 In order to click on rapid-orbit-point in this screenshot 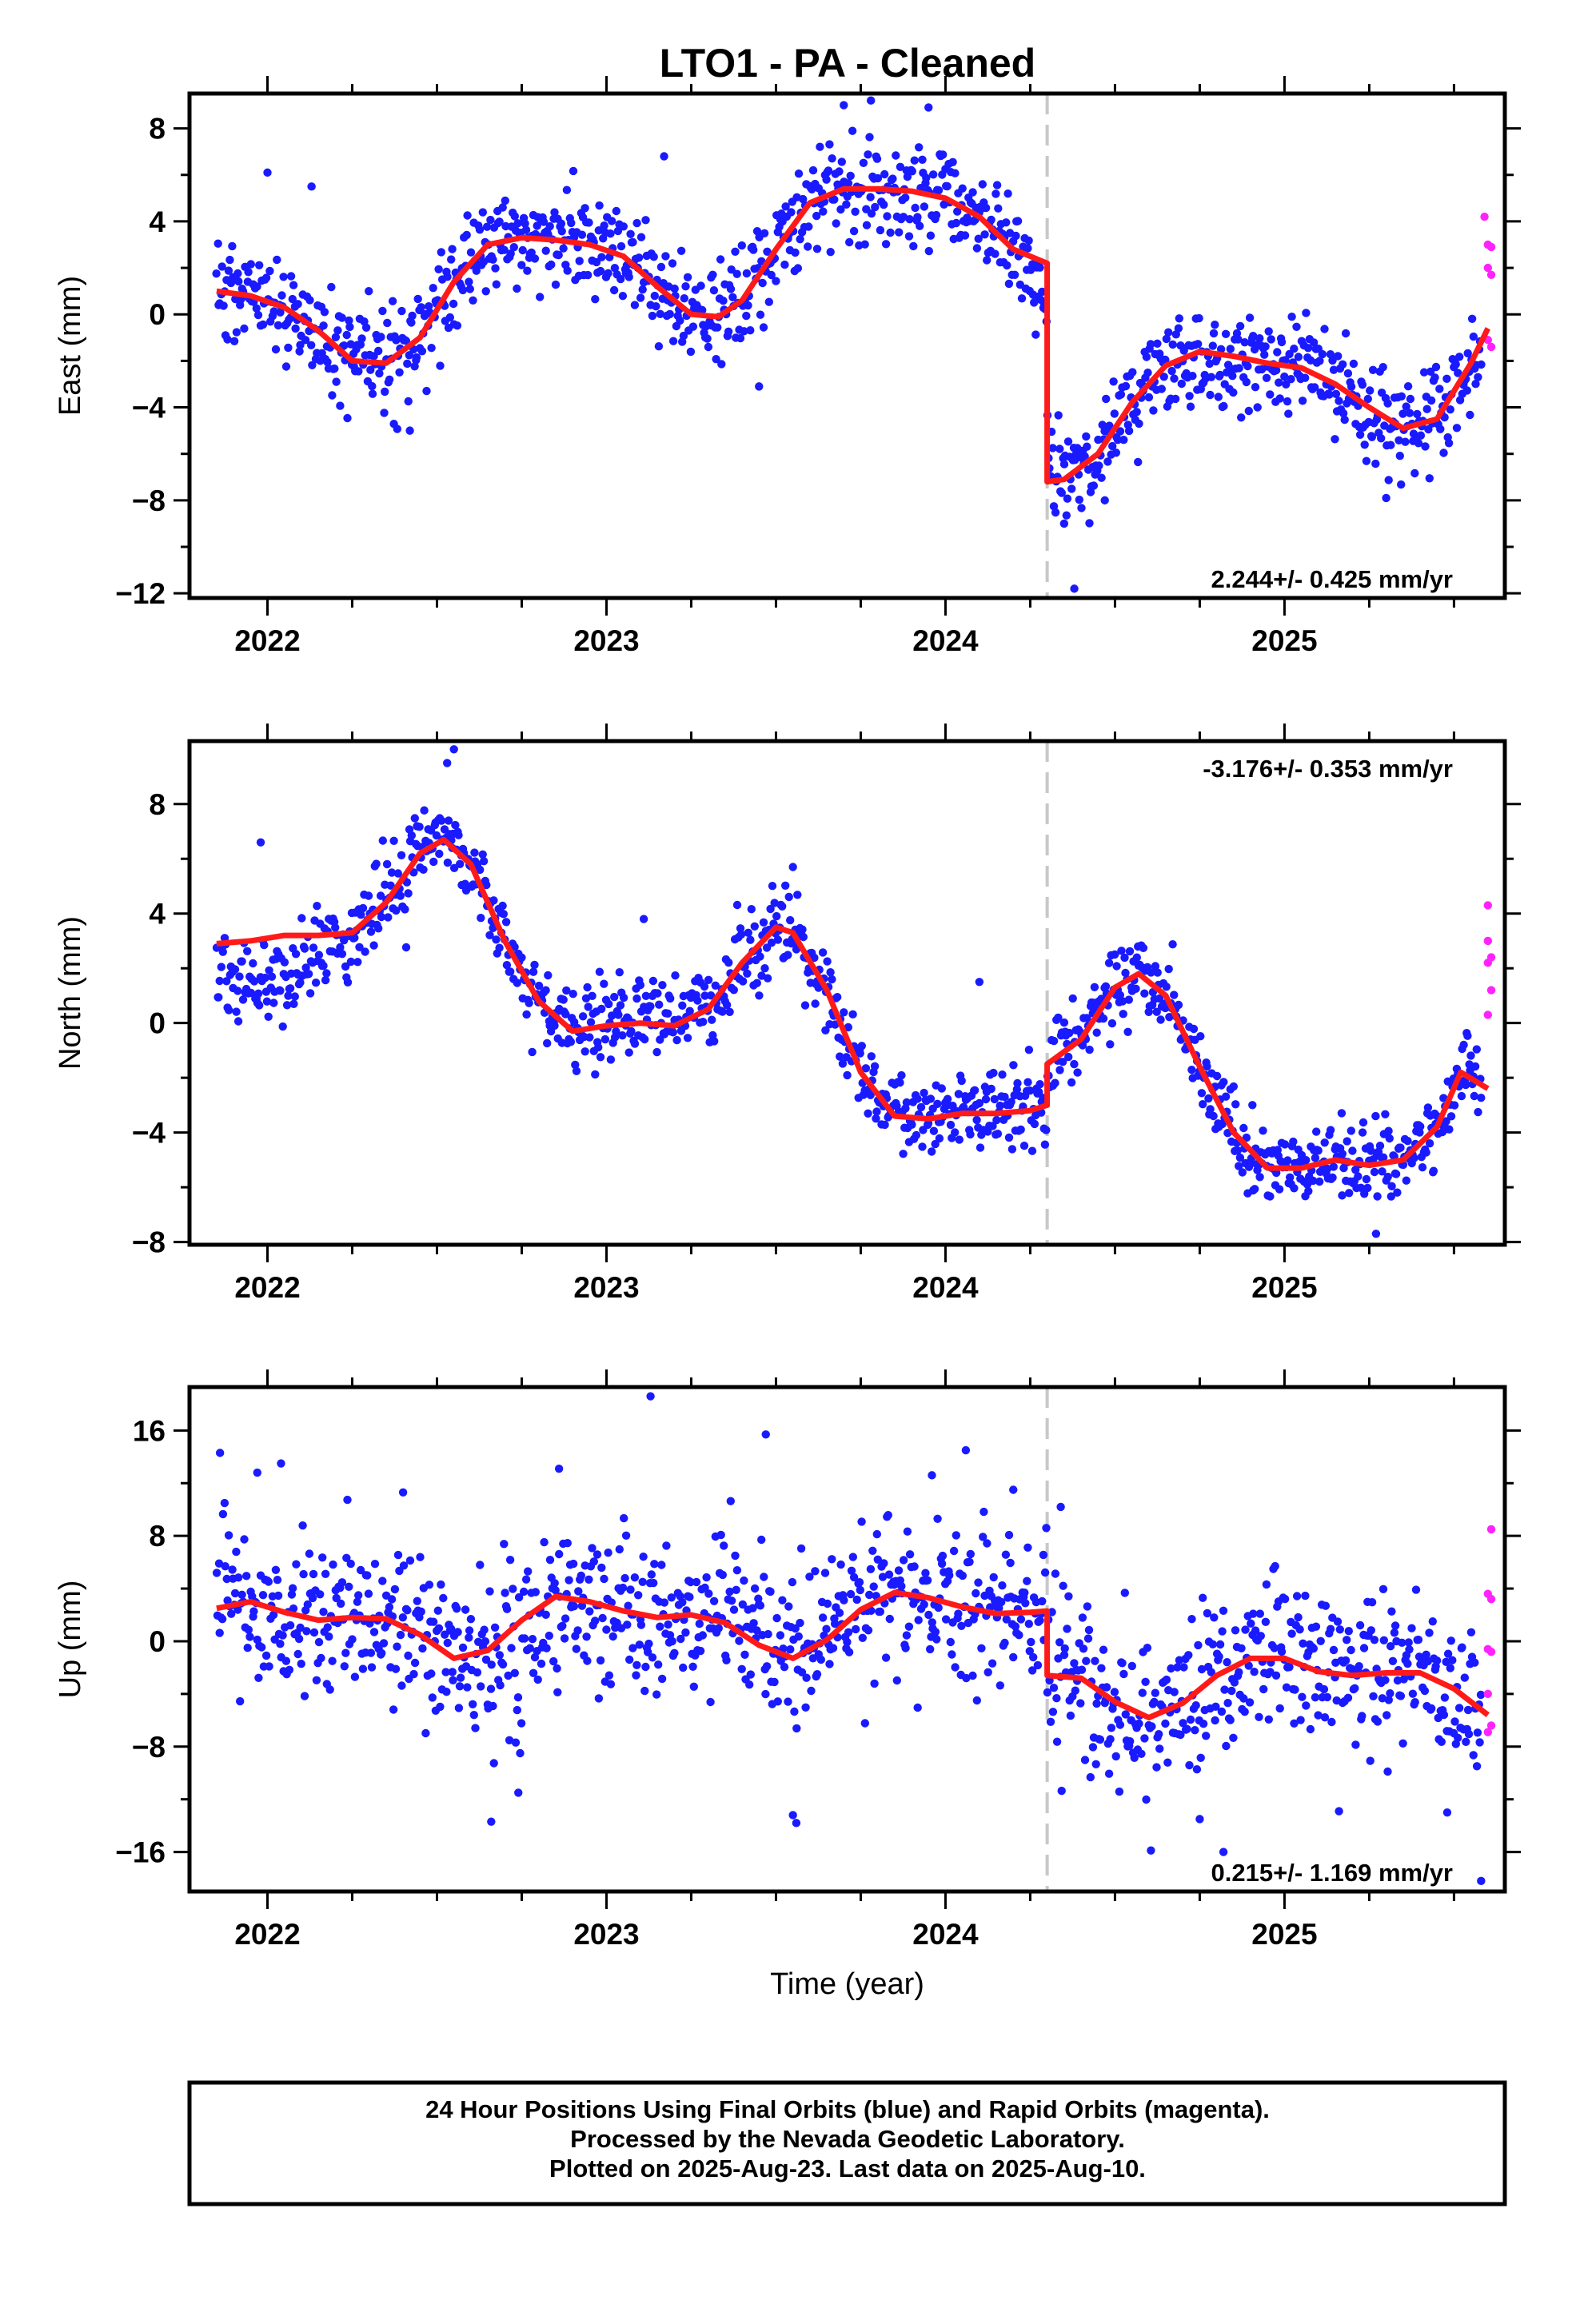, I will do `click(1491, 347)`.